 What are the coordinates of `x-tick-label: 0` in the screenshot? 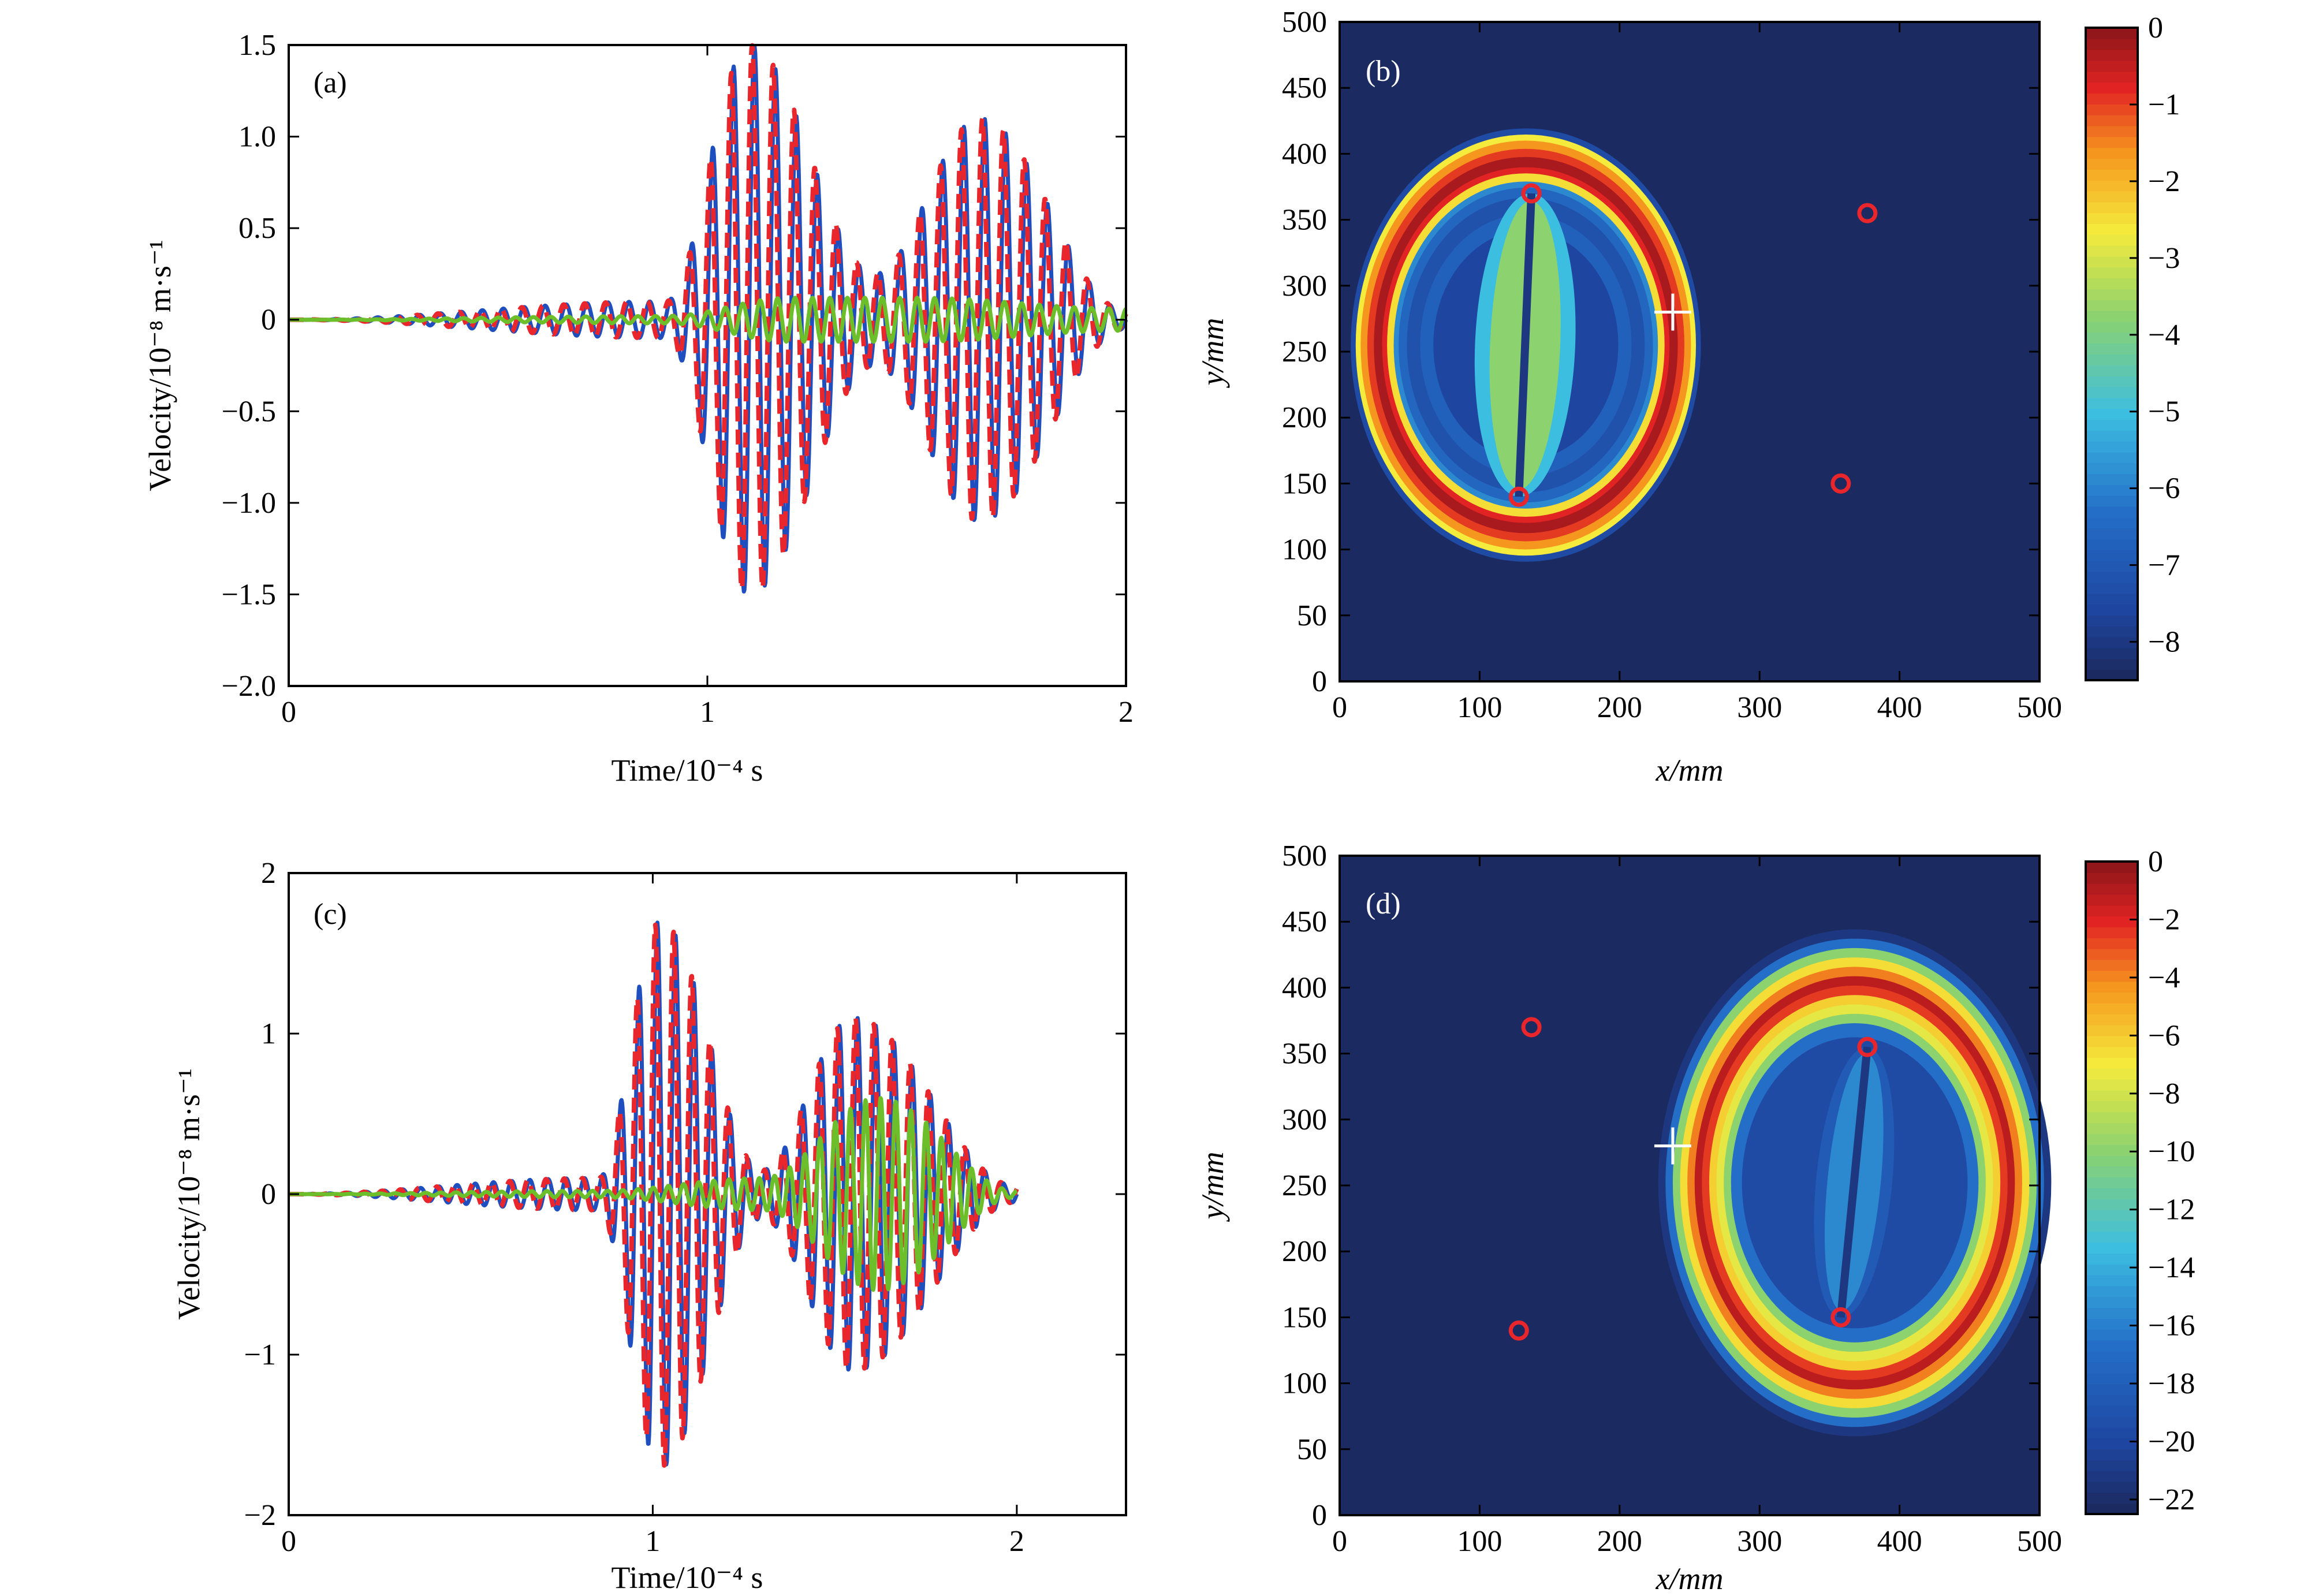 It's located at (1339, 1542).